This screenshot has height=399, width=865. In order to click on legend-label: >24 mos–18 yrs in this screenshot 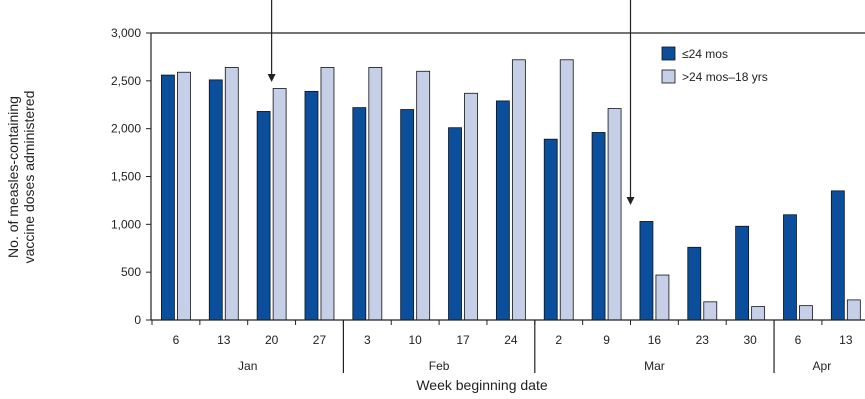, I will do `click(725, 77)`.